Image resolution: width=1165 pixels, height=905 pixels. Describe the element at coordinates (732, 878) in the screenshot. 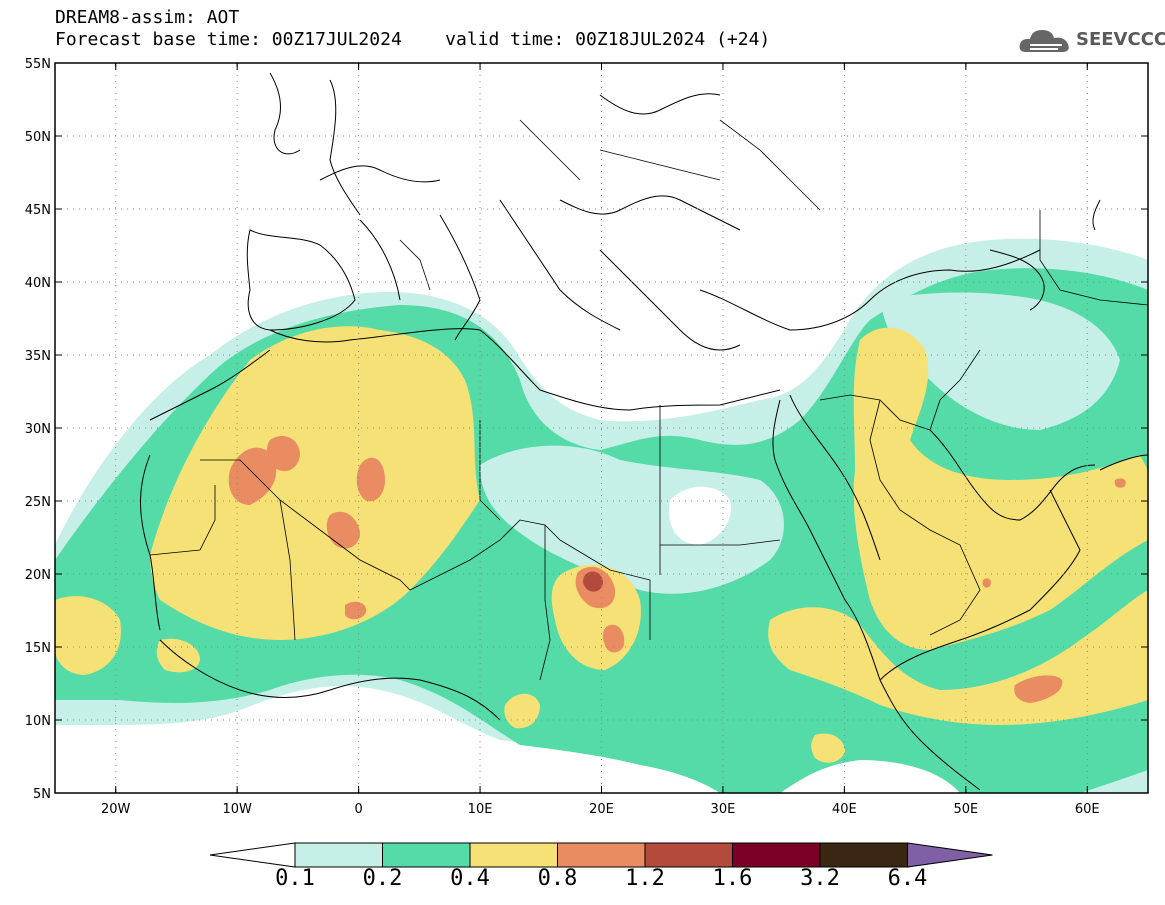

I see `colorbar-level-label: 1.6` at that location.